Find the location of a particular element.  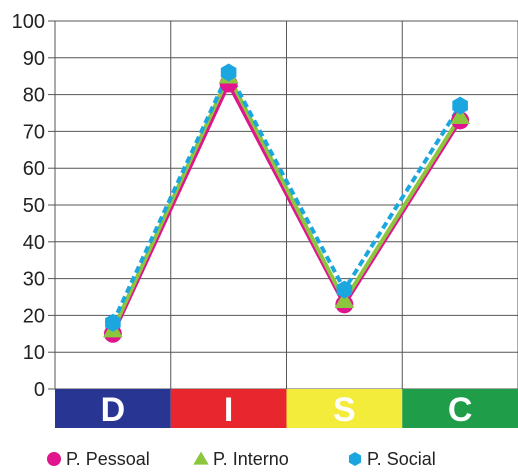

category-block-c is located at coordinates (460, 408).